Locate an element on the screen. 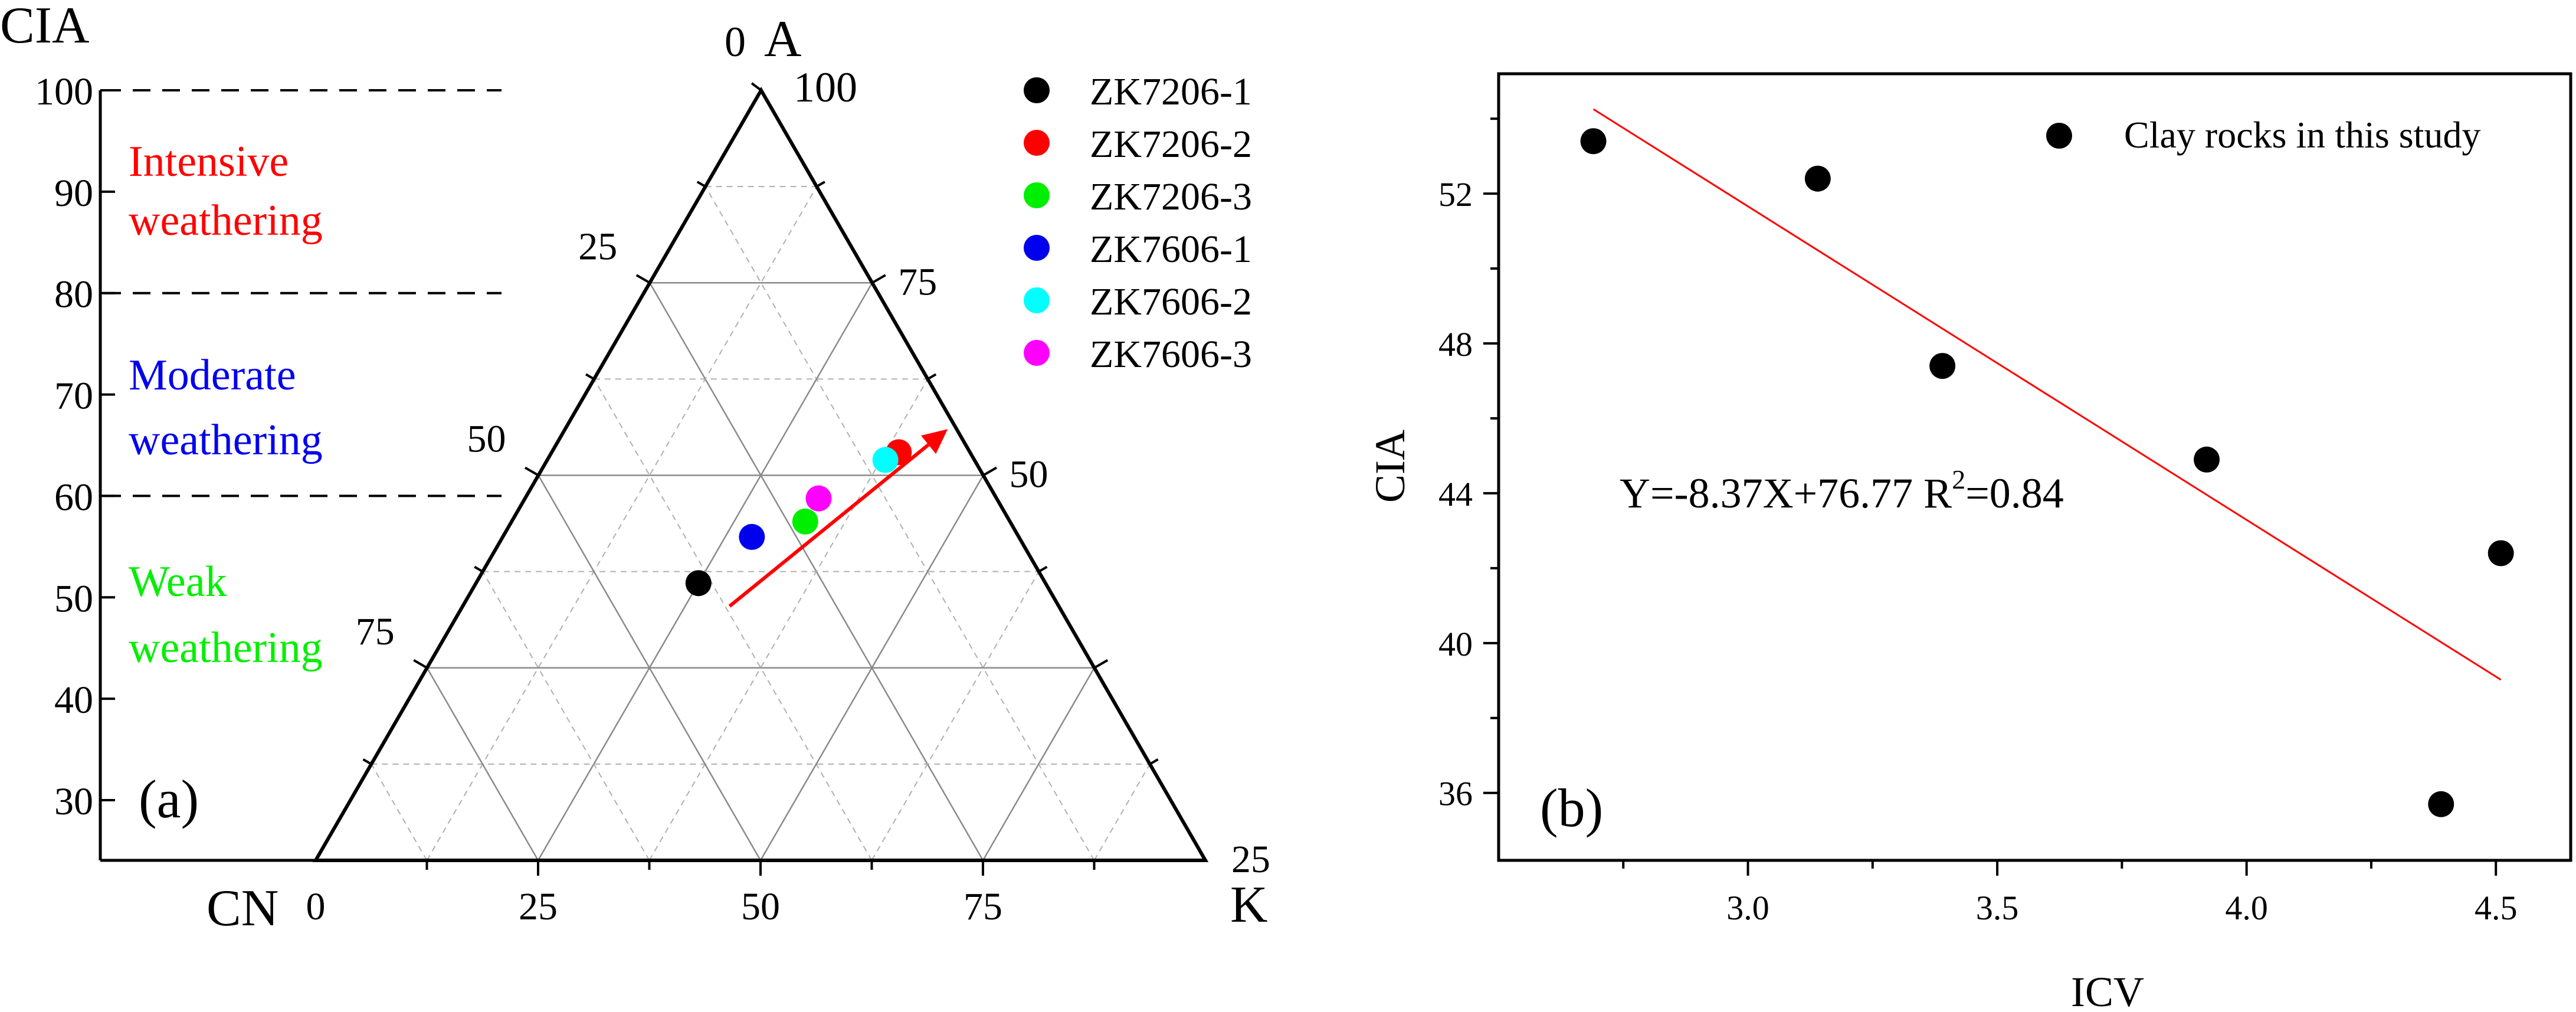  panel-b-legend: Clay rocks in this study is located at coordinates (2263, 135).